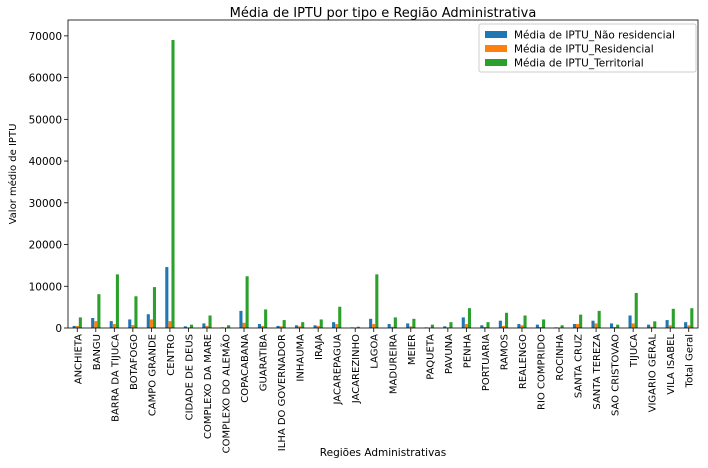 This screenshot has width=708, height=468. Describe the element at coordinates (467, 351) in the screenshot. I see `x-tick-label: PENHA` at that location.